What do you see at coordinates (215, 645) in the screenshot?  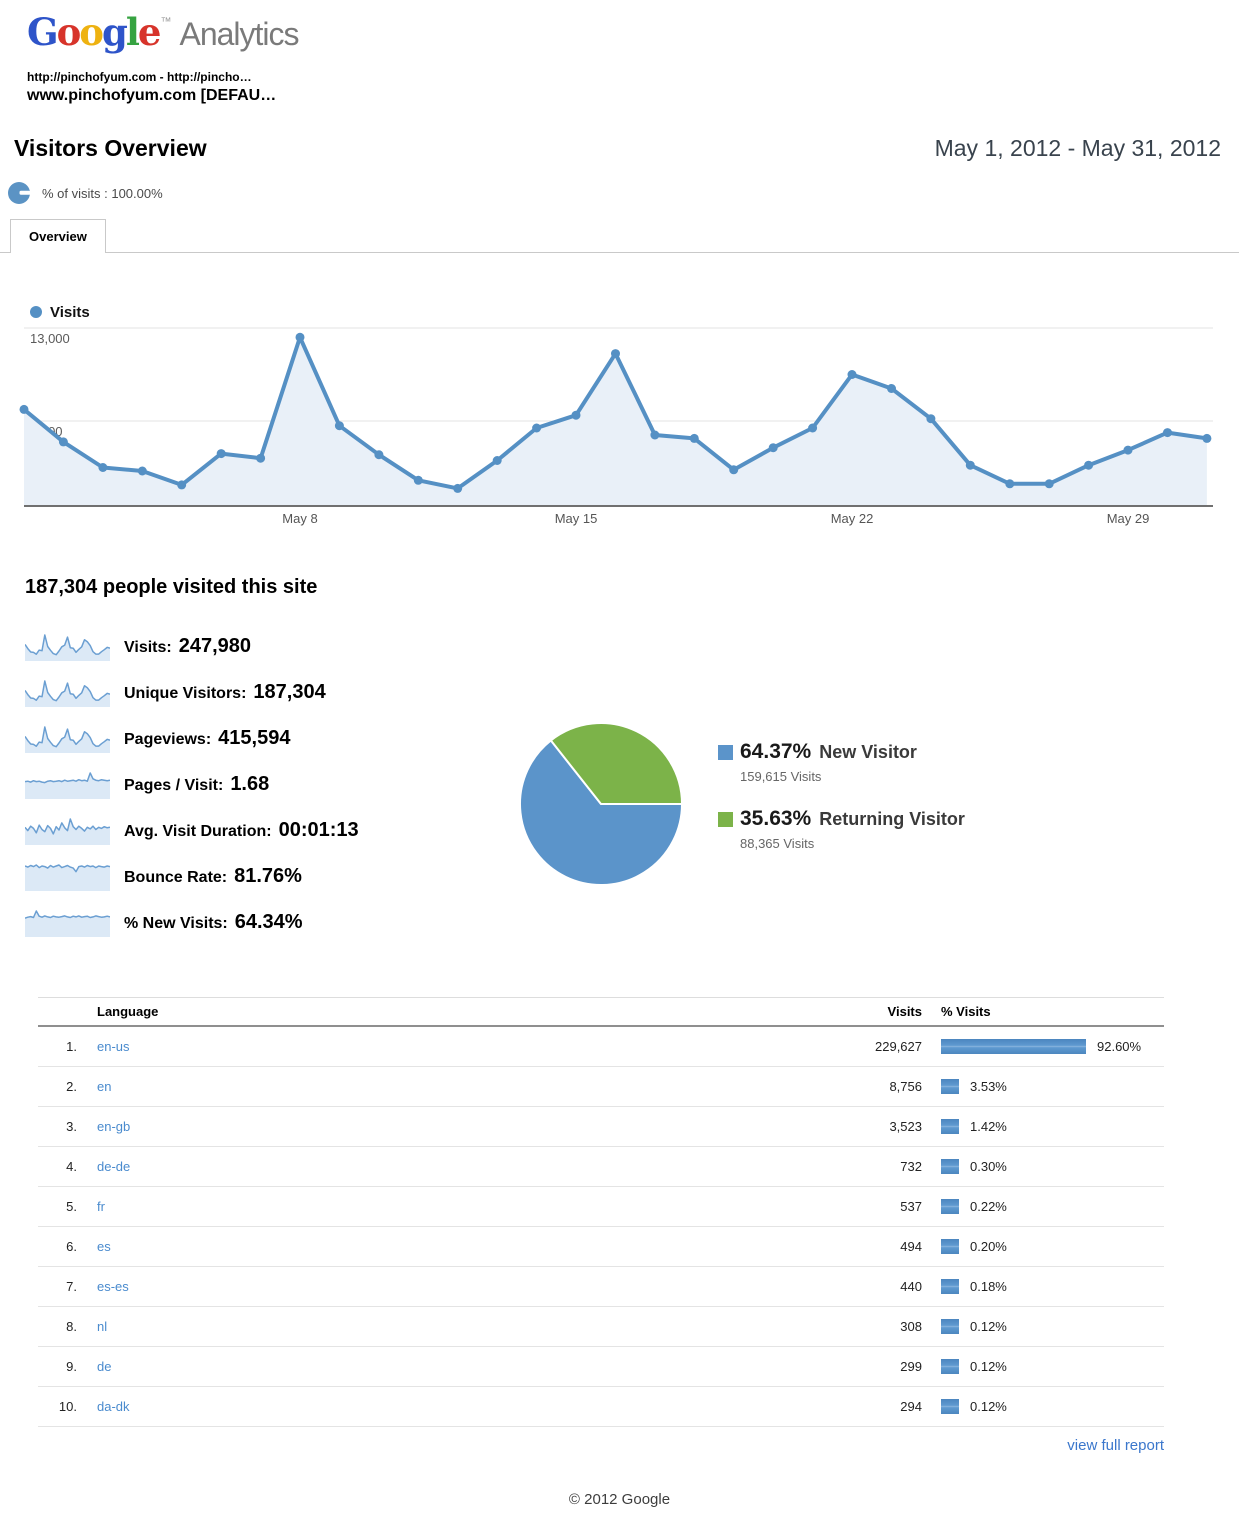 I see `metric-value: 247,980` at bounding box center [215, 645].